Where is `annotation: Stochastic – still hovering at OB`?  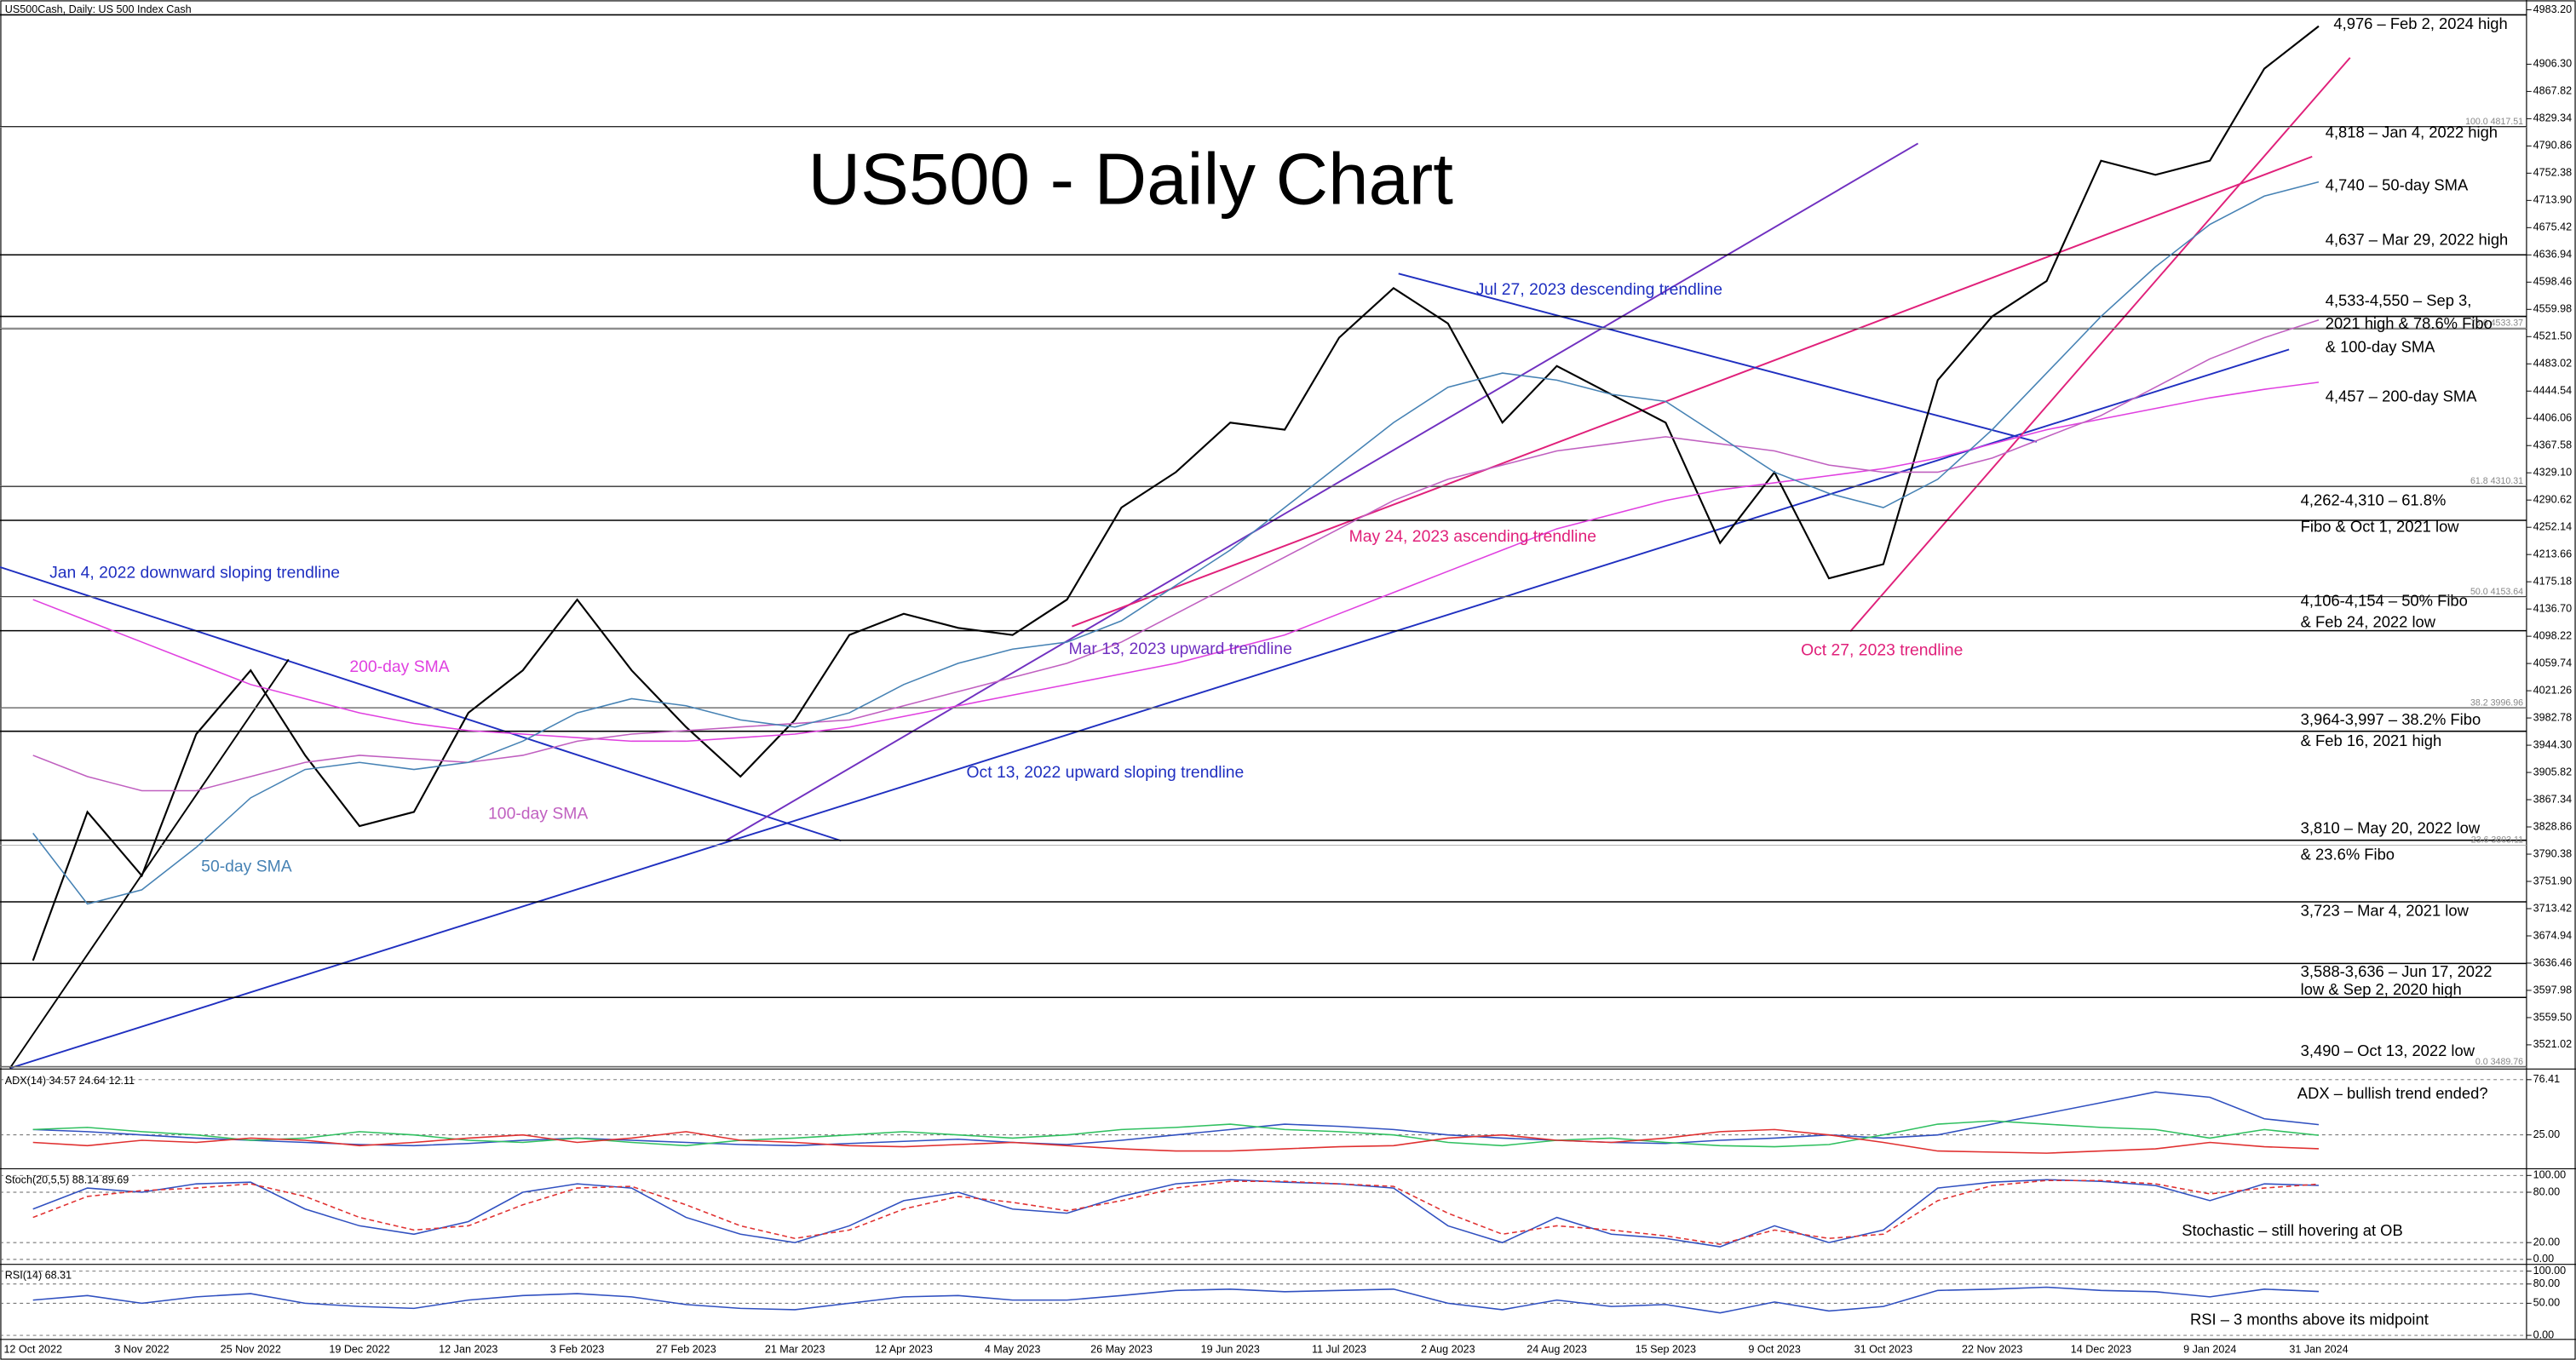
annotation: Stochastic – still hovering at OB is located at coordinates (2292, 1230).